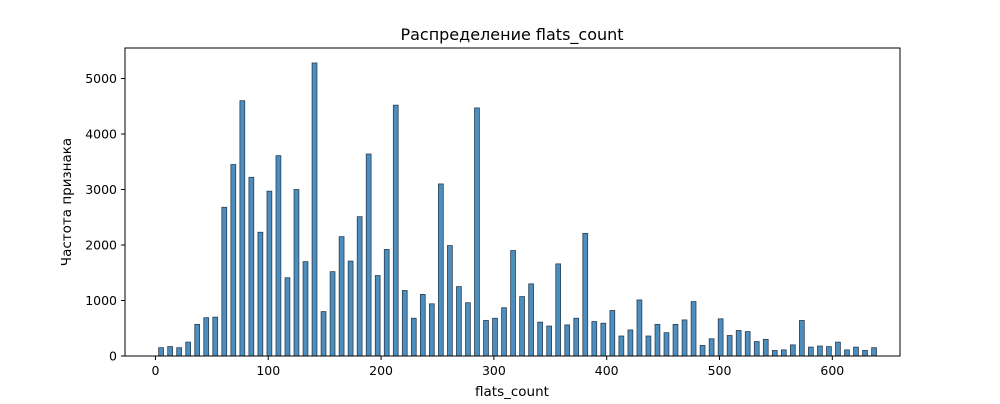 This screenshot has height=404, width=1000. I want to click on x-ticks: 0 100 200 300 400 500 600, so click(497, 367).